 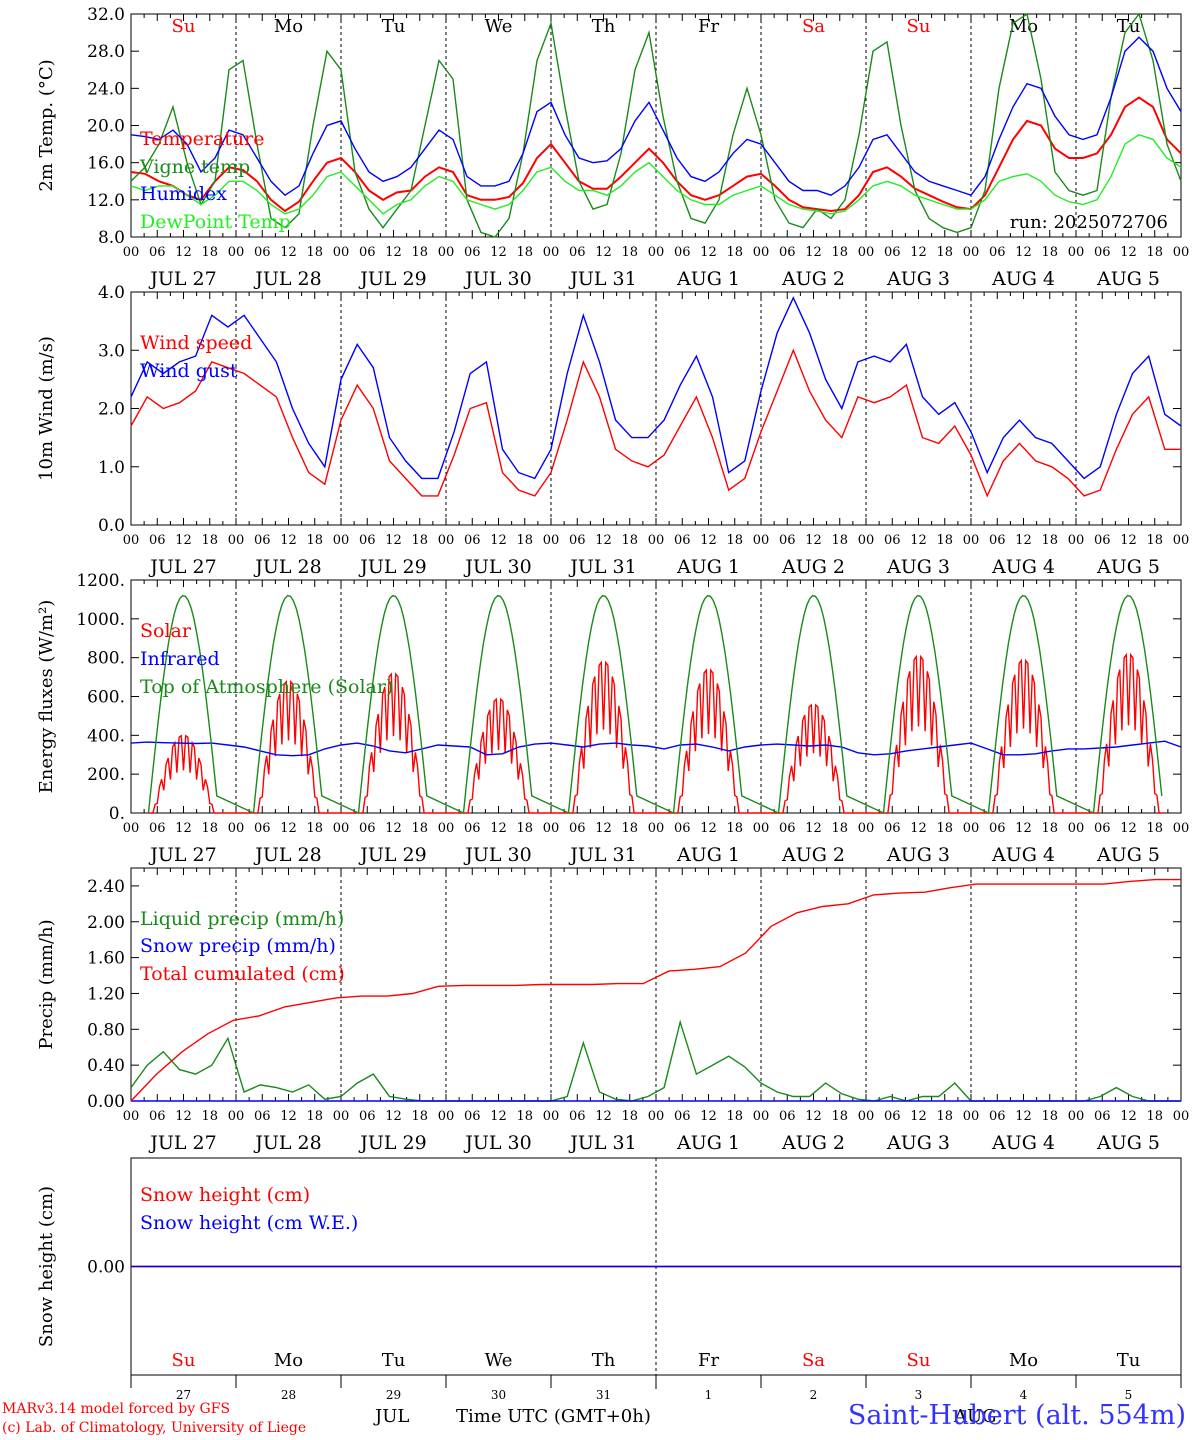 What do you see at coordinates (1129, 26) in the screenshot?
I see `weekday-label: Tu` at bounding box center [1129, 26].